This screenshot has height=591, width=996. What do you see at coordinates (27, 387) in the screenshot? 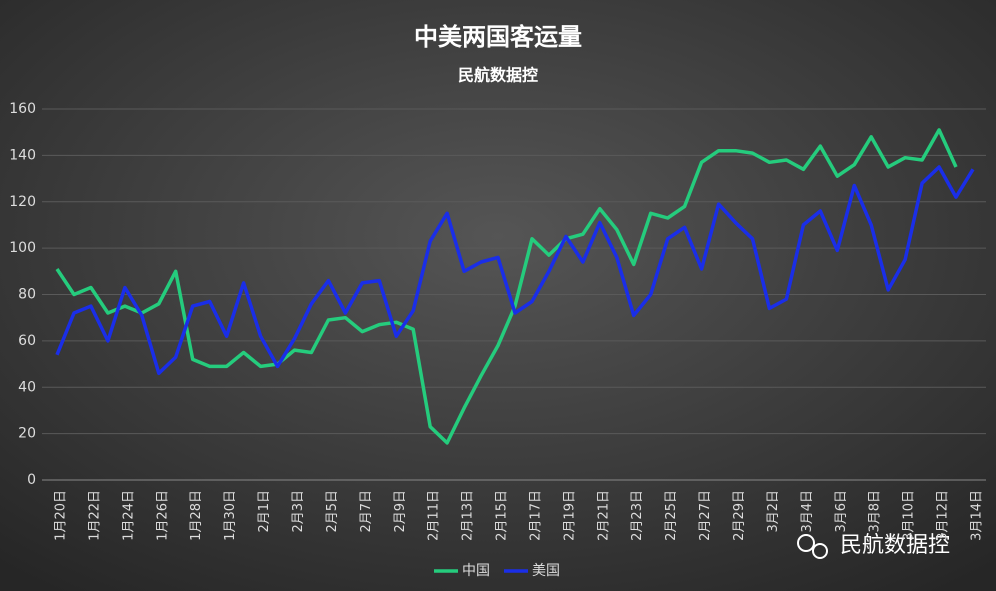
I see `y-tick-label: 40` at bounding box center [27, 387].